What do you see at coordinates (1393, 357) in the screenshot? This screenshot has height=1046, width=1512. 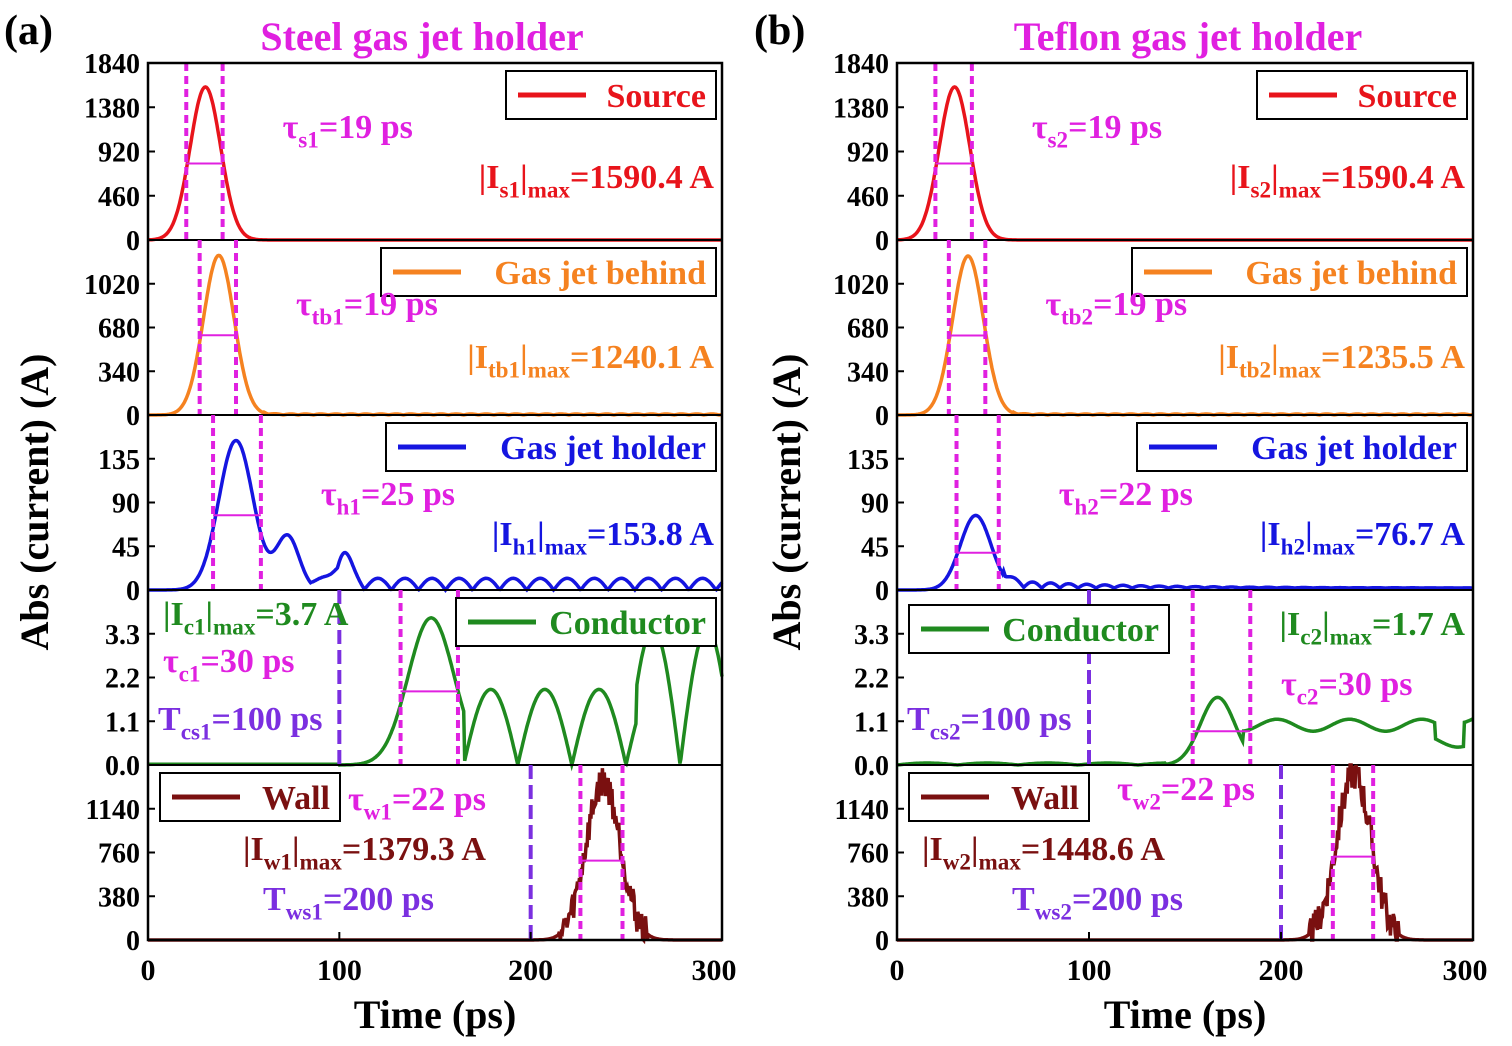 I see `max-current-label-part: =1235.5 A` at bounding box center [1393, 357].